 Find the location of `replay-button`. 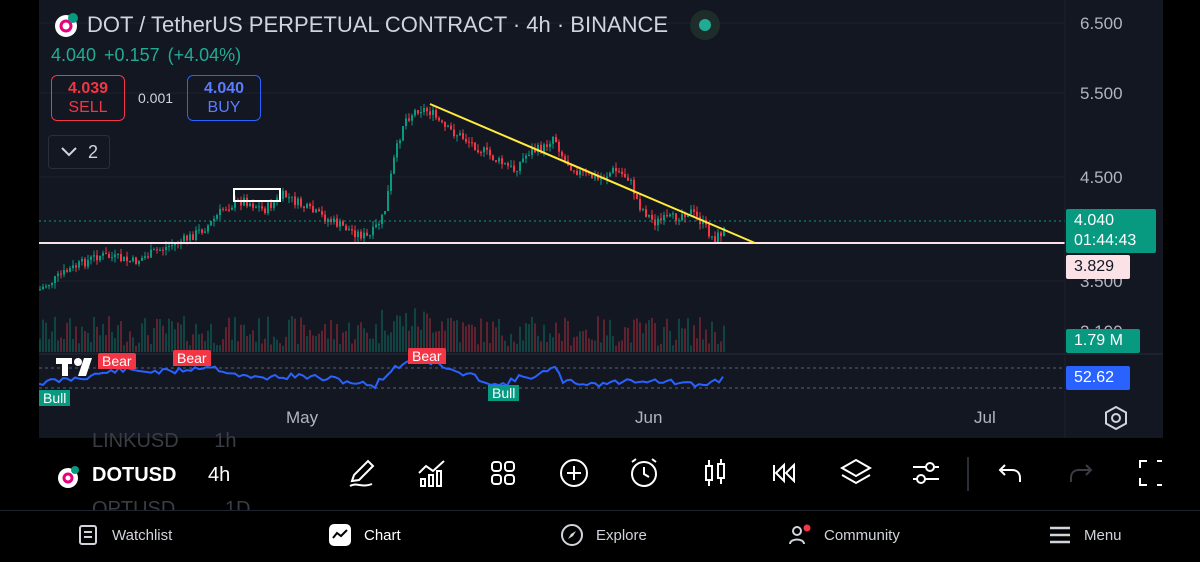

replay-button is located at coordinates (785, 473).